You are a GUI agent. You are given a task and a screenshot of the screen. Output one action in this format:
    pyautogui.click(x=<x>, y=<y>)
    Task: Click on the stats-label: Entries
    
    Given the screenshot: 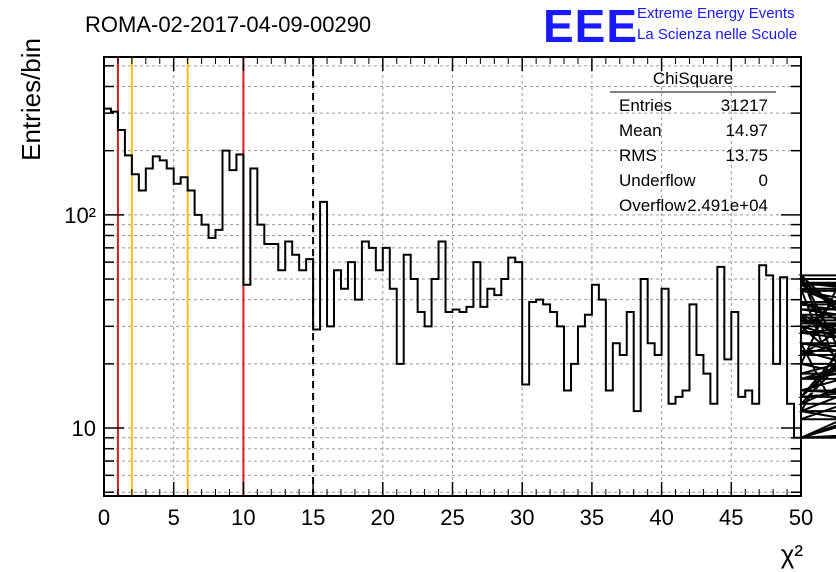 What is the action you would take?
    pyautogui.click(x=645, y=105)
    